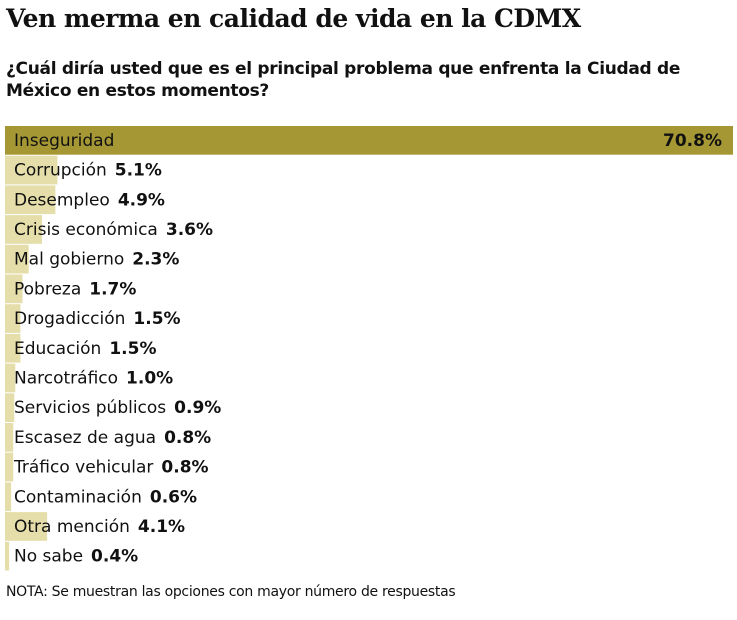  I want to click on category-label: Otra mención, so click(72, 527).